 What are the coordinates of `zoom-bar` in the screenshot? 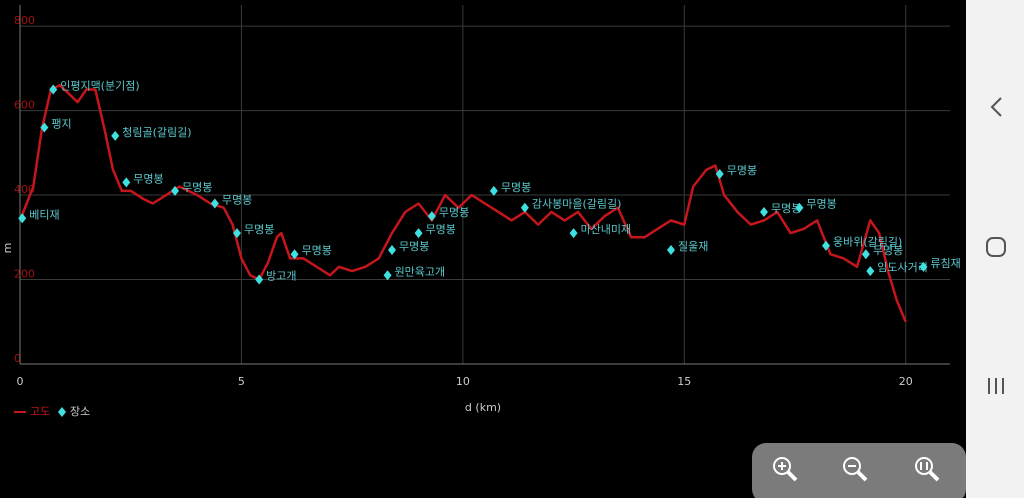 It's located at (859, 470).